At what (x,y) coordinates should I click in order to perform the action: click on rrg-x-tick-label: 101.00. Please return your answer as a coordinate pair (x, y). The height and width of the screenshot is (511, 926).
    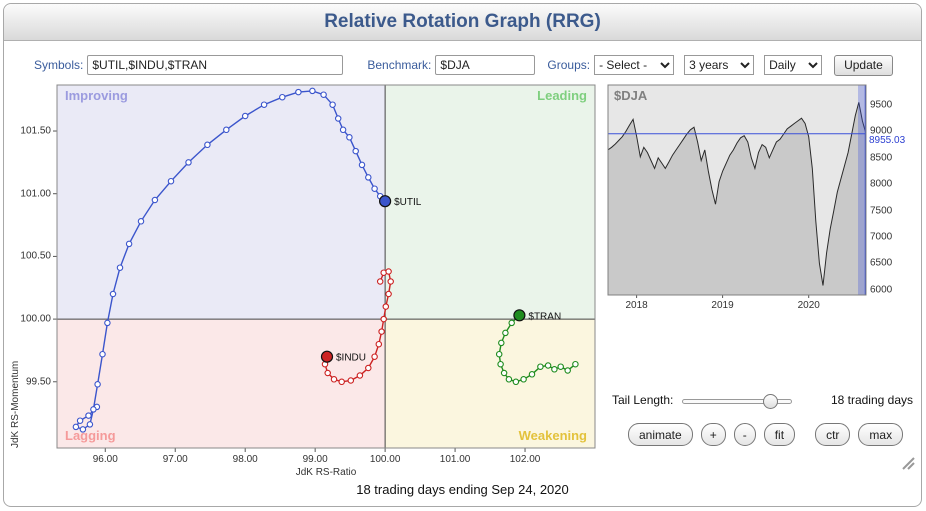
    Looking at the image, I should click on (455, 459).